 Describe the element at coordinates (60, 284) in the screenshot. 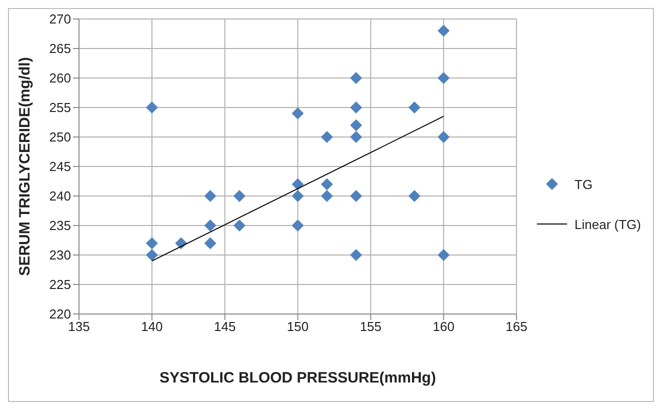

I see `y-tick-label: 225` at that location.